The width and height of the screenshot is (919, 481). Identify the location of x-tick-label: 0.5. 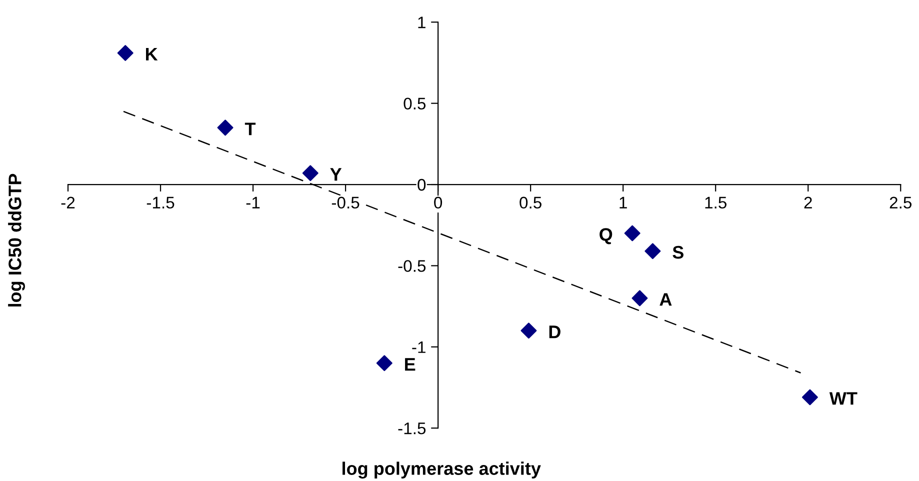
(531, 202).